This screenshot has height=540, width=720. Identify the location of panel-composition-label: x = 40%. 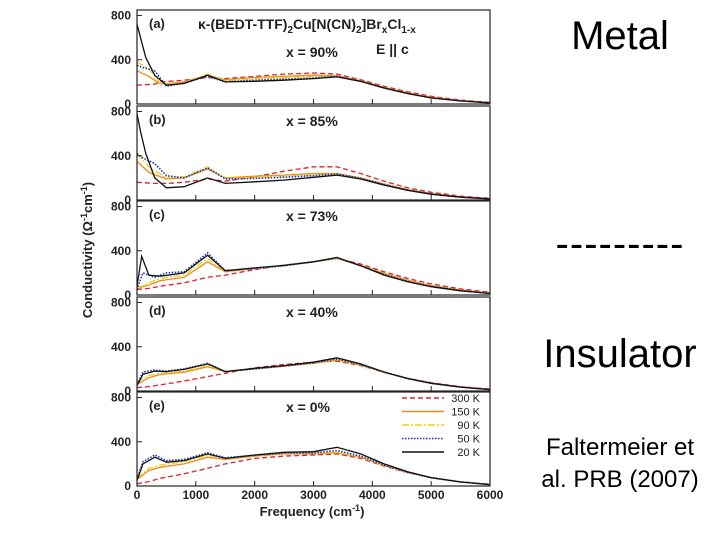
(312, 312).